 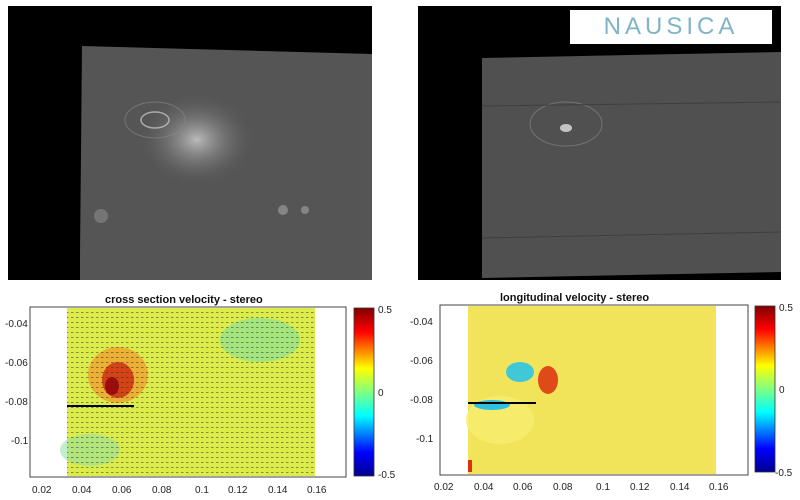 I want to click on x-tick-right: 0.16, so click(x=719, y=487).